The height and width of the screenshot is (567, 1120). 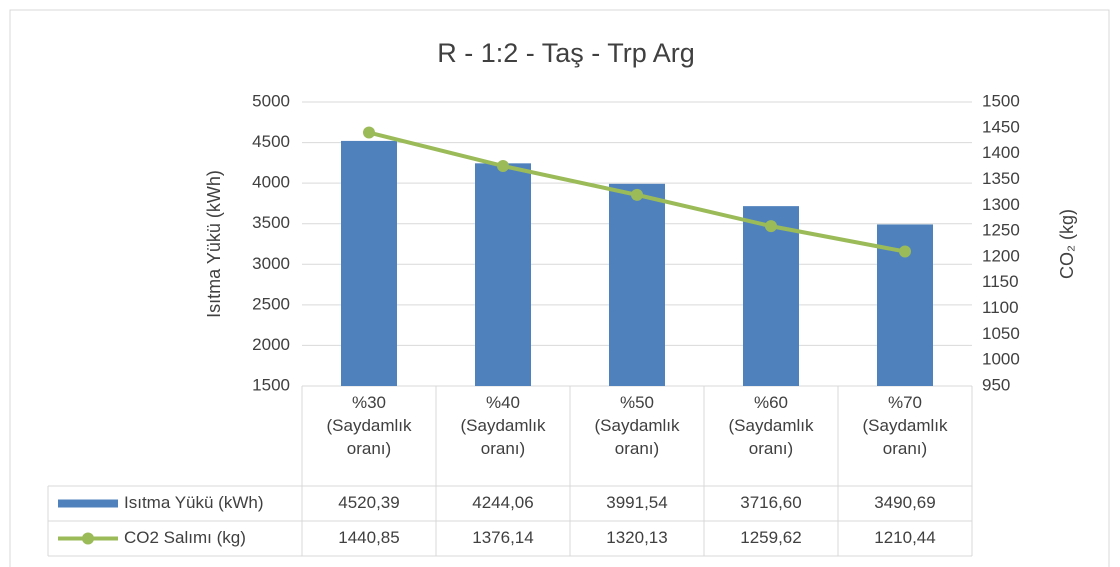 What do you see at coordinates (271, 303) in the screenshot?
I see `y-tick-label: 2500` at bounding box center [271, 303].